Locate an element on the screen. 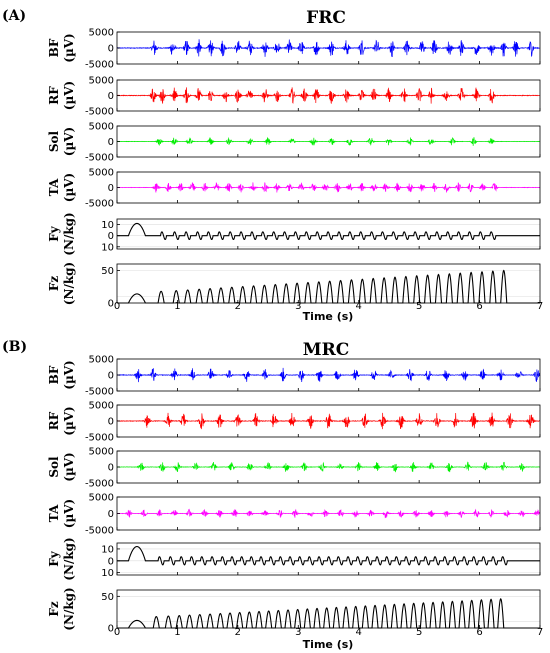  subplot-fz: 0 50 Fz(N/kg) is located at coordinates (294, 611).